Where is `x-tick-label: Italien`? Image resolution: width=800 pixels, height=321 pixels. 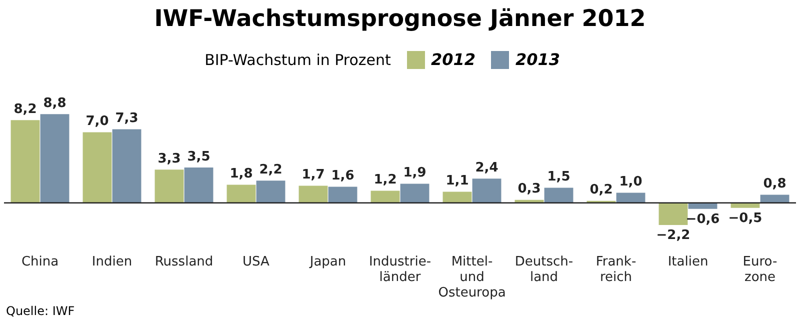 x-tick-label: Italien is located at coordinates (688, 262).